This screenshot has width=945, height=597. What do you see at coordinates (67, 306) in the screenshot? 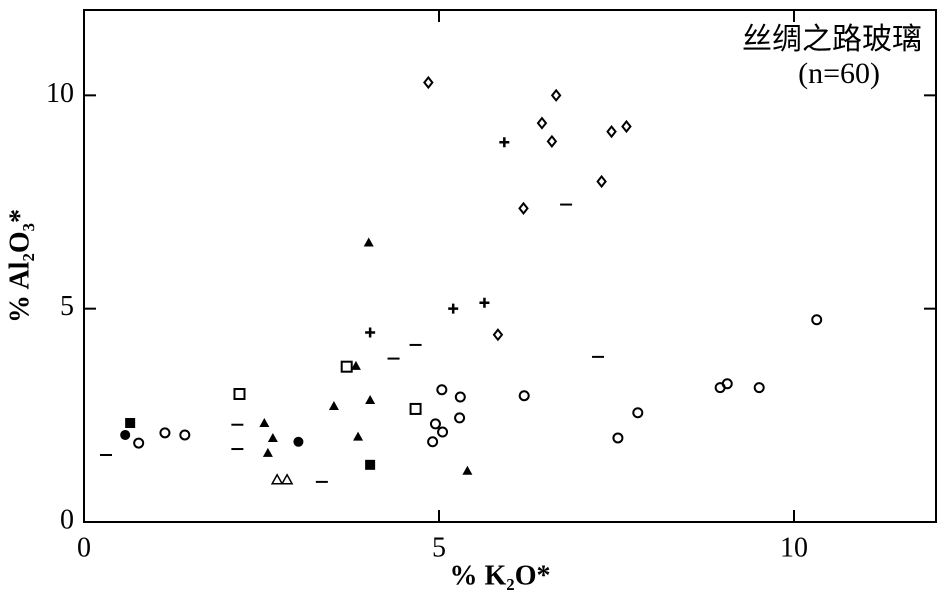
I see `y-tick-label: 5` at bounding box center [67, 306].